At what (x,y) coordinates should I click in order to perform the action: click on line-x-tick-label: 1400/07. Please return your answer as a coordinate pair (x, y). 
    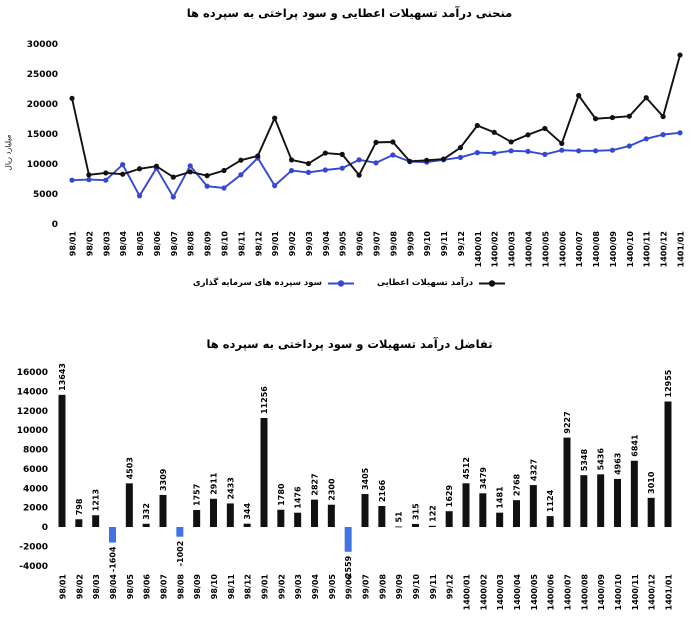
    Looking at the image, I should click on (579, 249).